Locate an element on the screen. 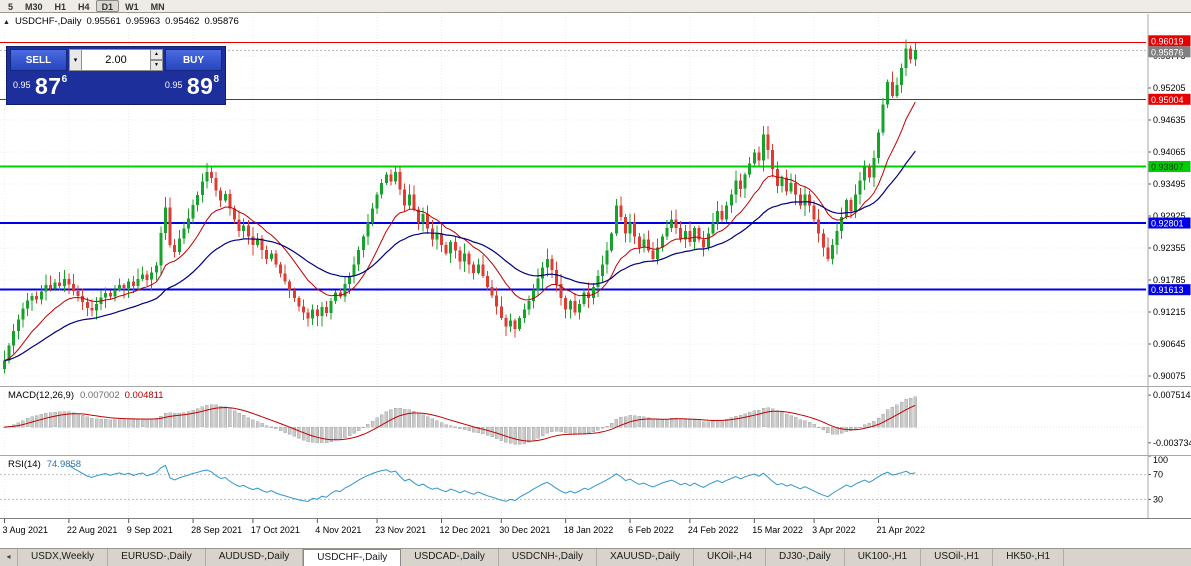 Image resolution: width=1191 pixels, height=566 pixels. ohlc-open: 0.95561 is located at coordinates (103, 21).